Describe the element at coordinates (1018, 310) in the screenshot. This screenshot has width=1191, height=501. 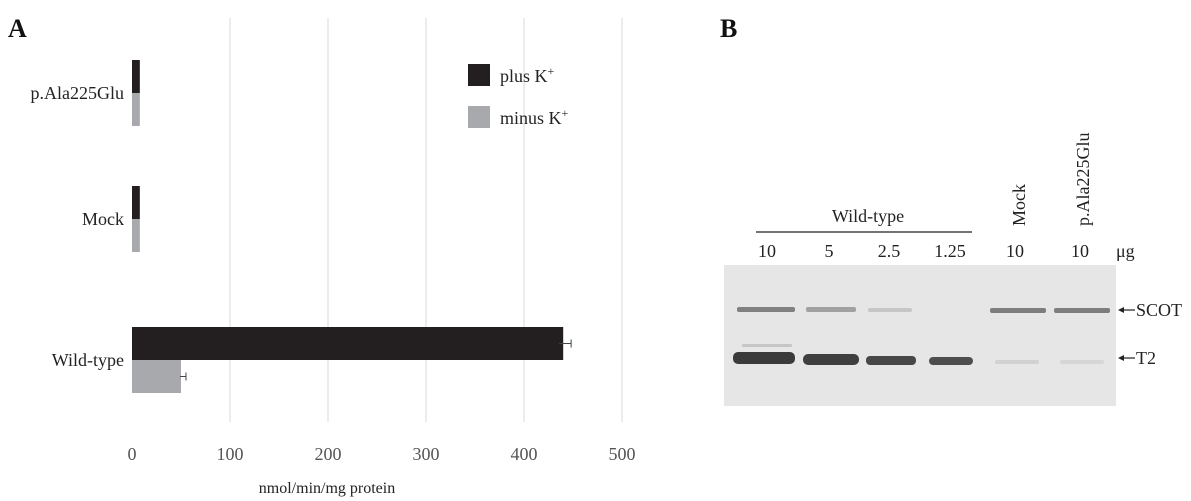
I see `scot-band-lane5` at that location.